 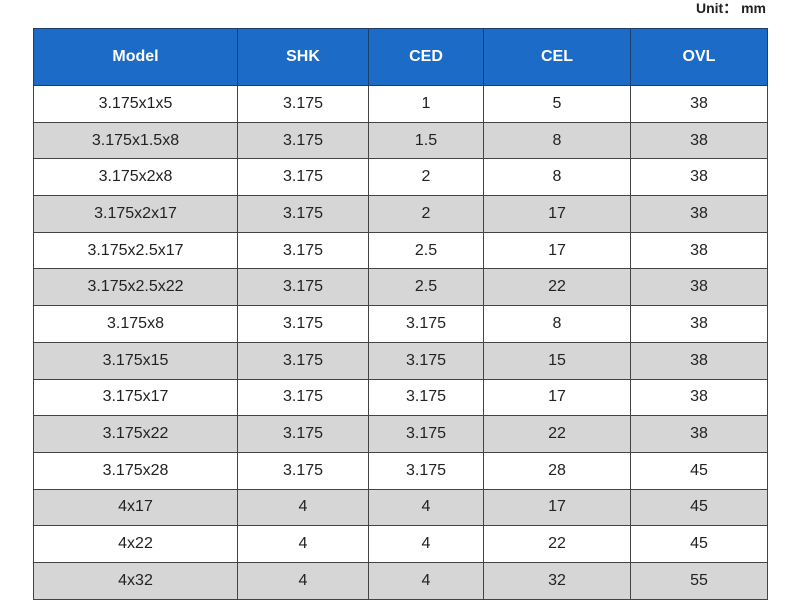 What do you see at coordinates (135, 507) in the screenshot?
I see `table-cell: 4x17` at bounding box center [135, 507].